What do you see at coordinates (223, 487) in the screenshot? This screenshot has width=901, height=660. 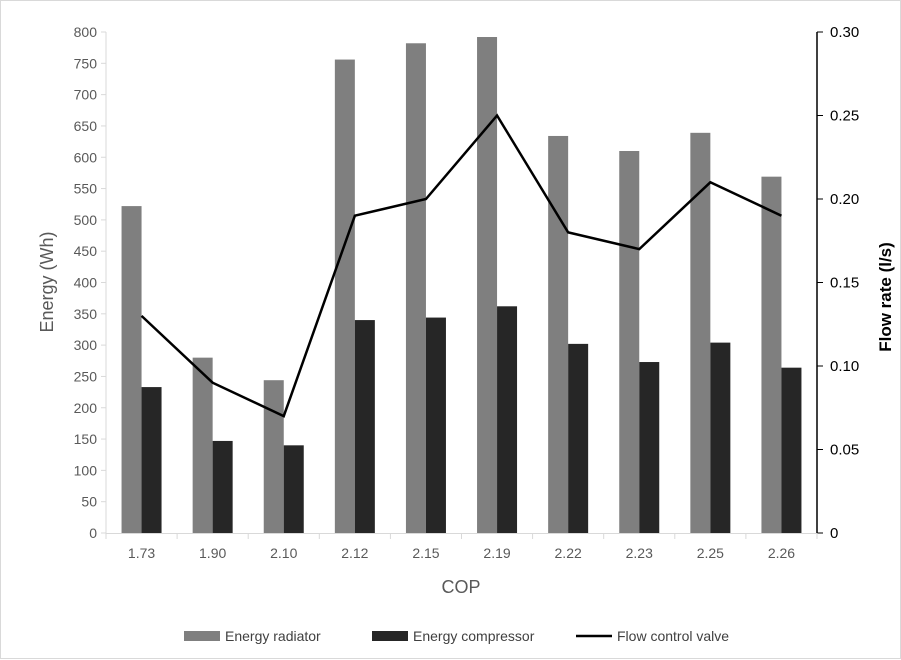 I see `bar-energy-compressor-1.90` at bounding box center [223, 487].